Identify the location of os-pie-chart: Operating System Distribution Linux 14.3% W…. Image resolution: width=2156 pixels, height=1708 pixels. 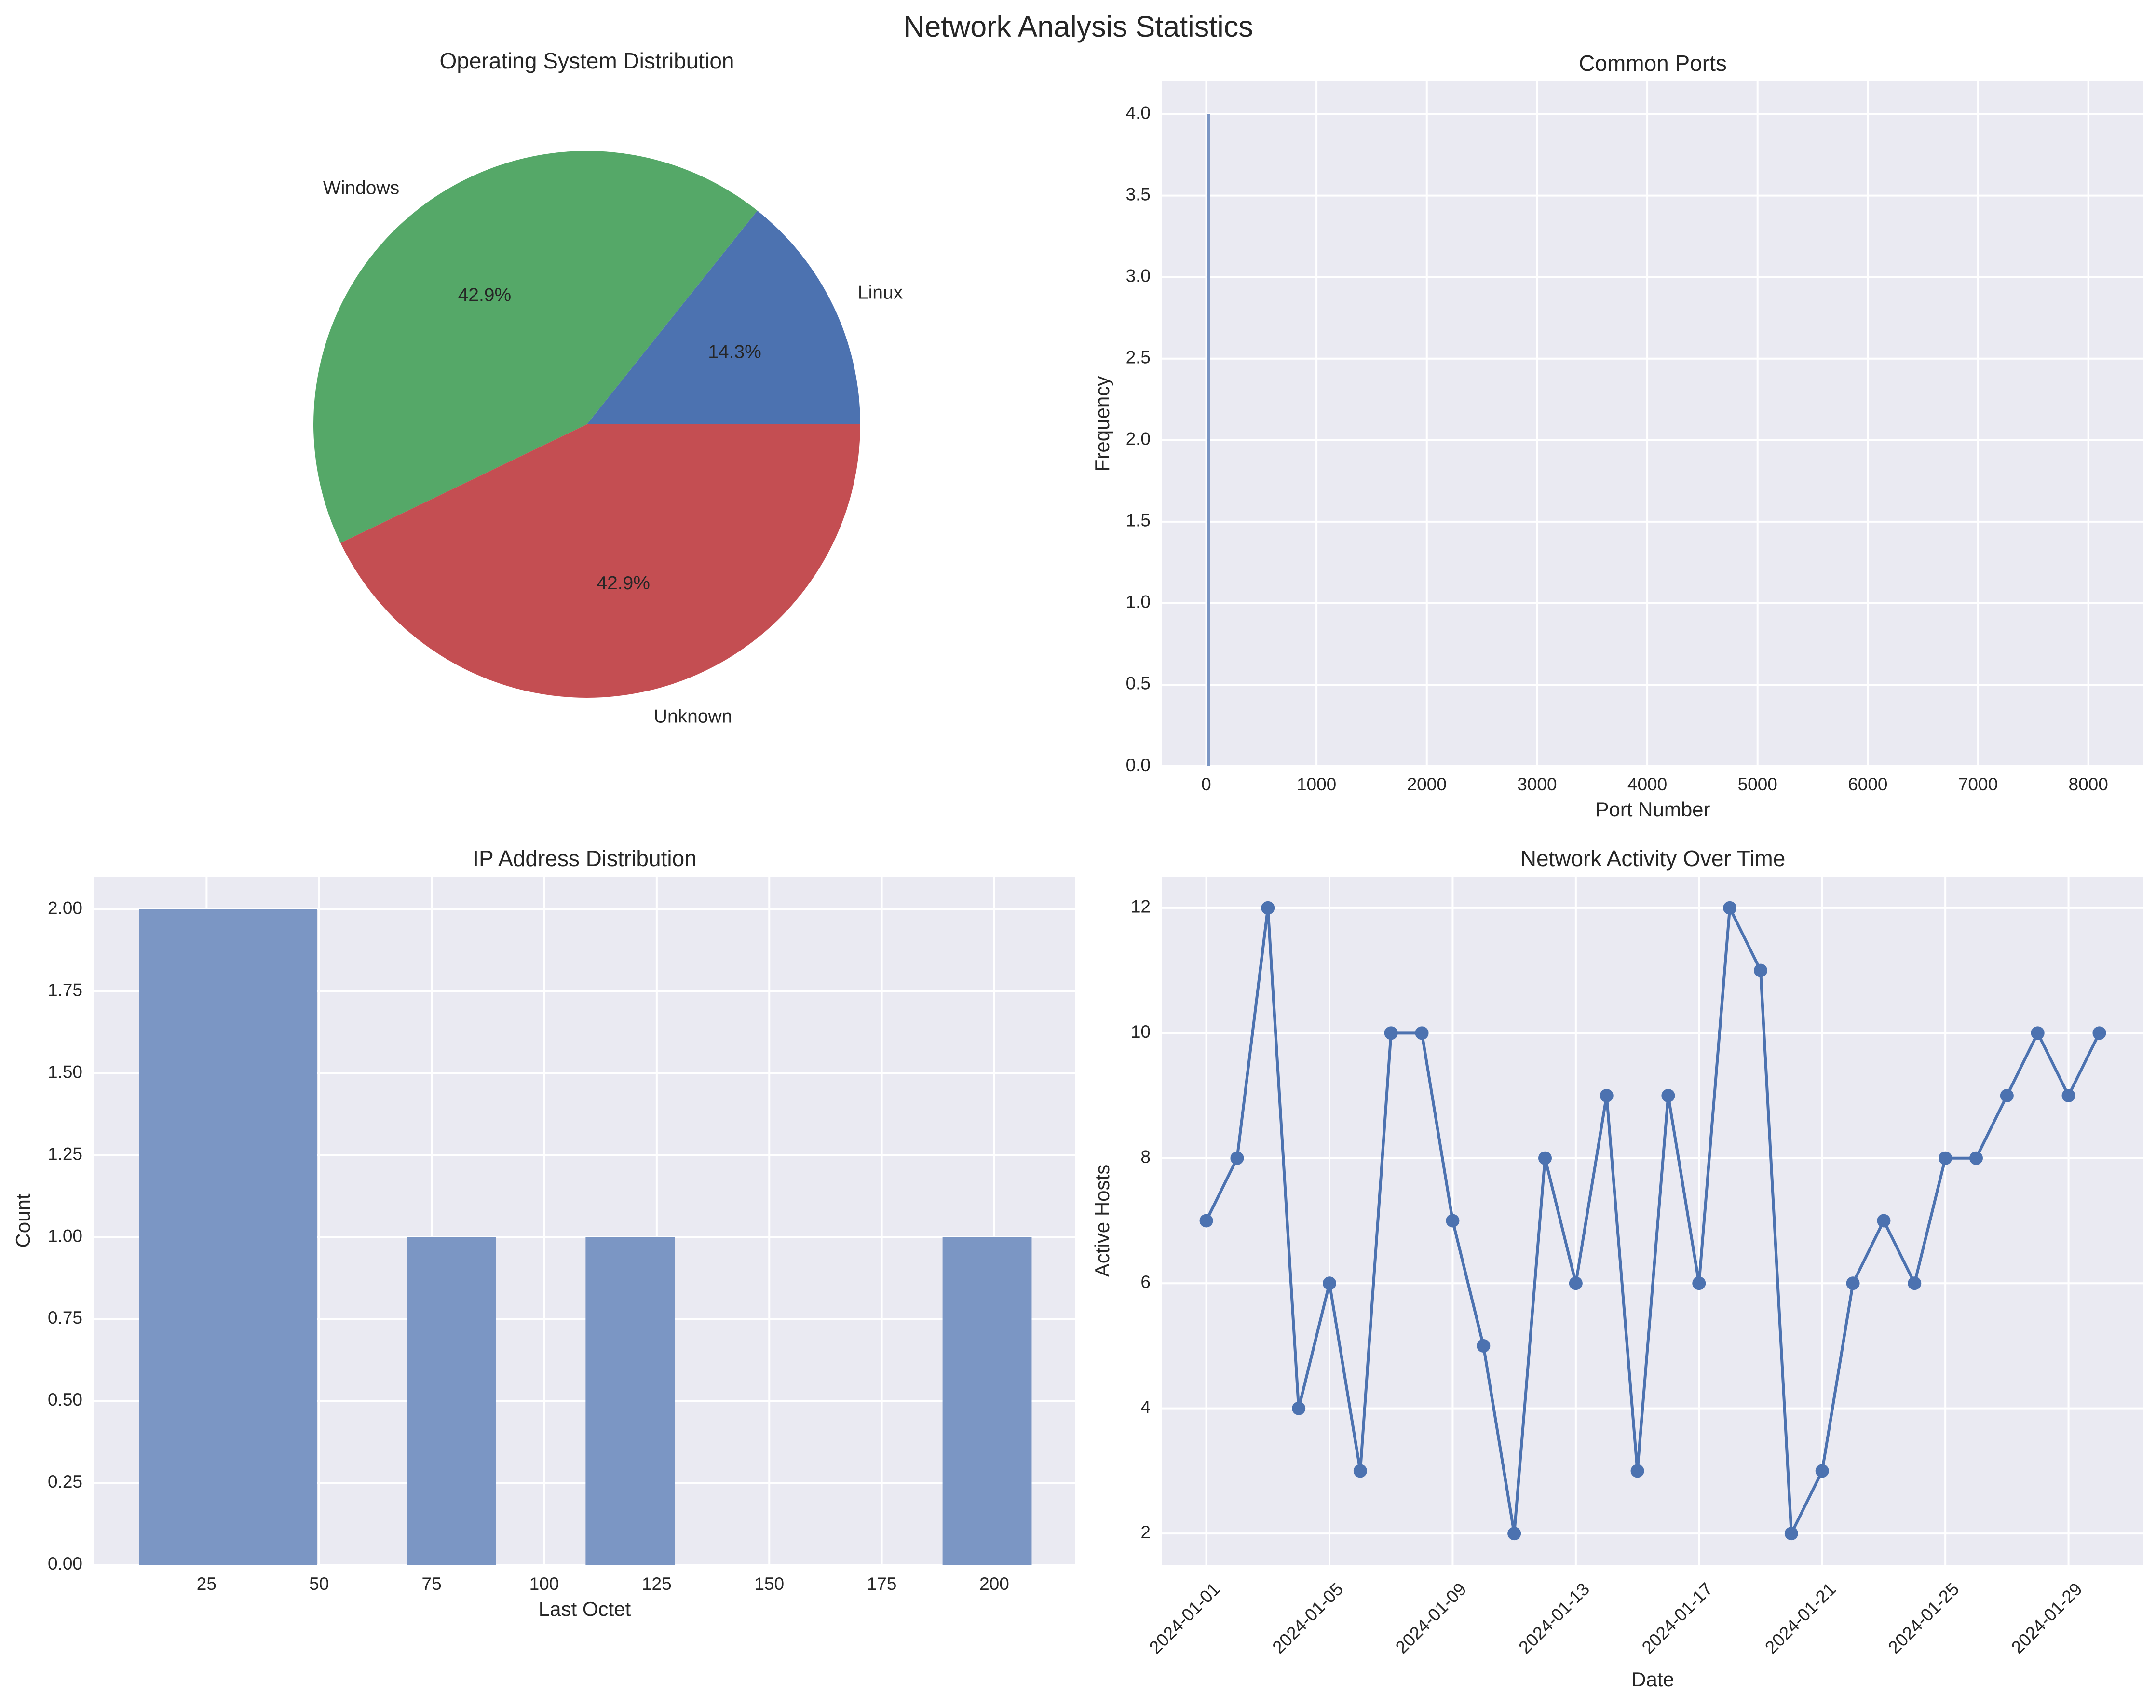
(608, 387).